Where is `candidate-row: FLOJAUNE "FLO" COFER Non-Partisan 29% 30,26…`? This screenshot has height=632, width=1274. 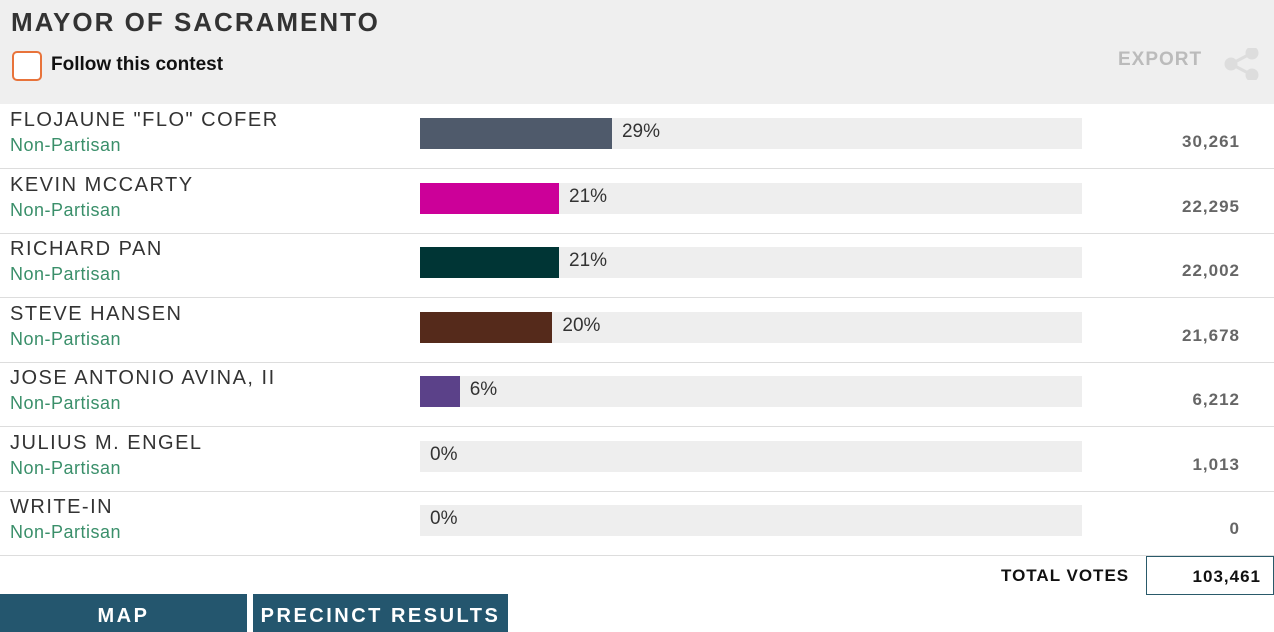
candidate-row: FLOJAUNE "FLO" COFER Non-Partisan 29% 30,26… is located at coordinates (637, 136).